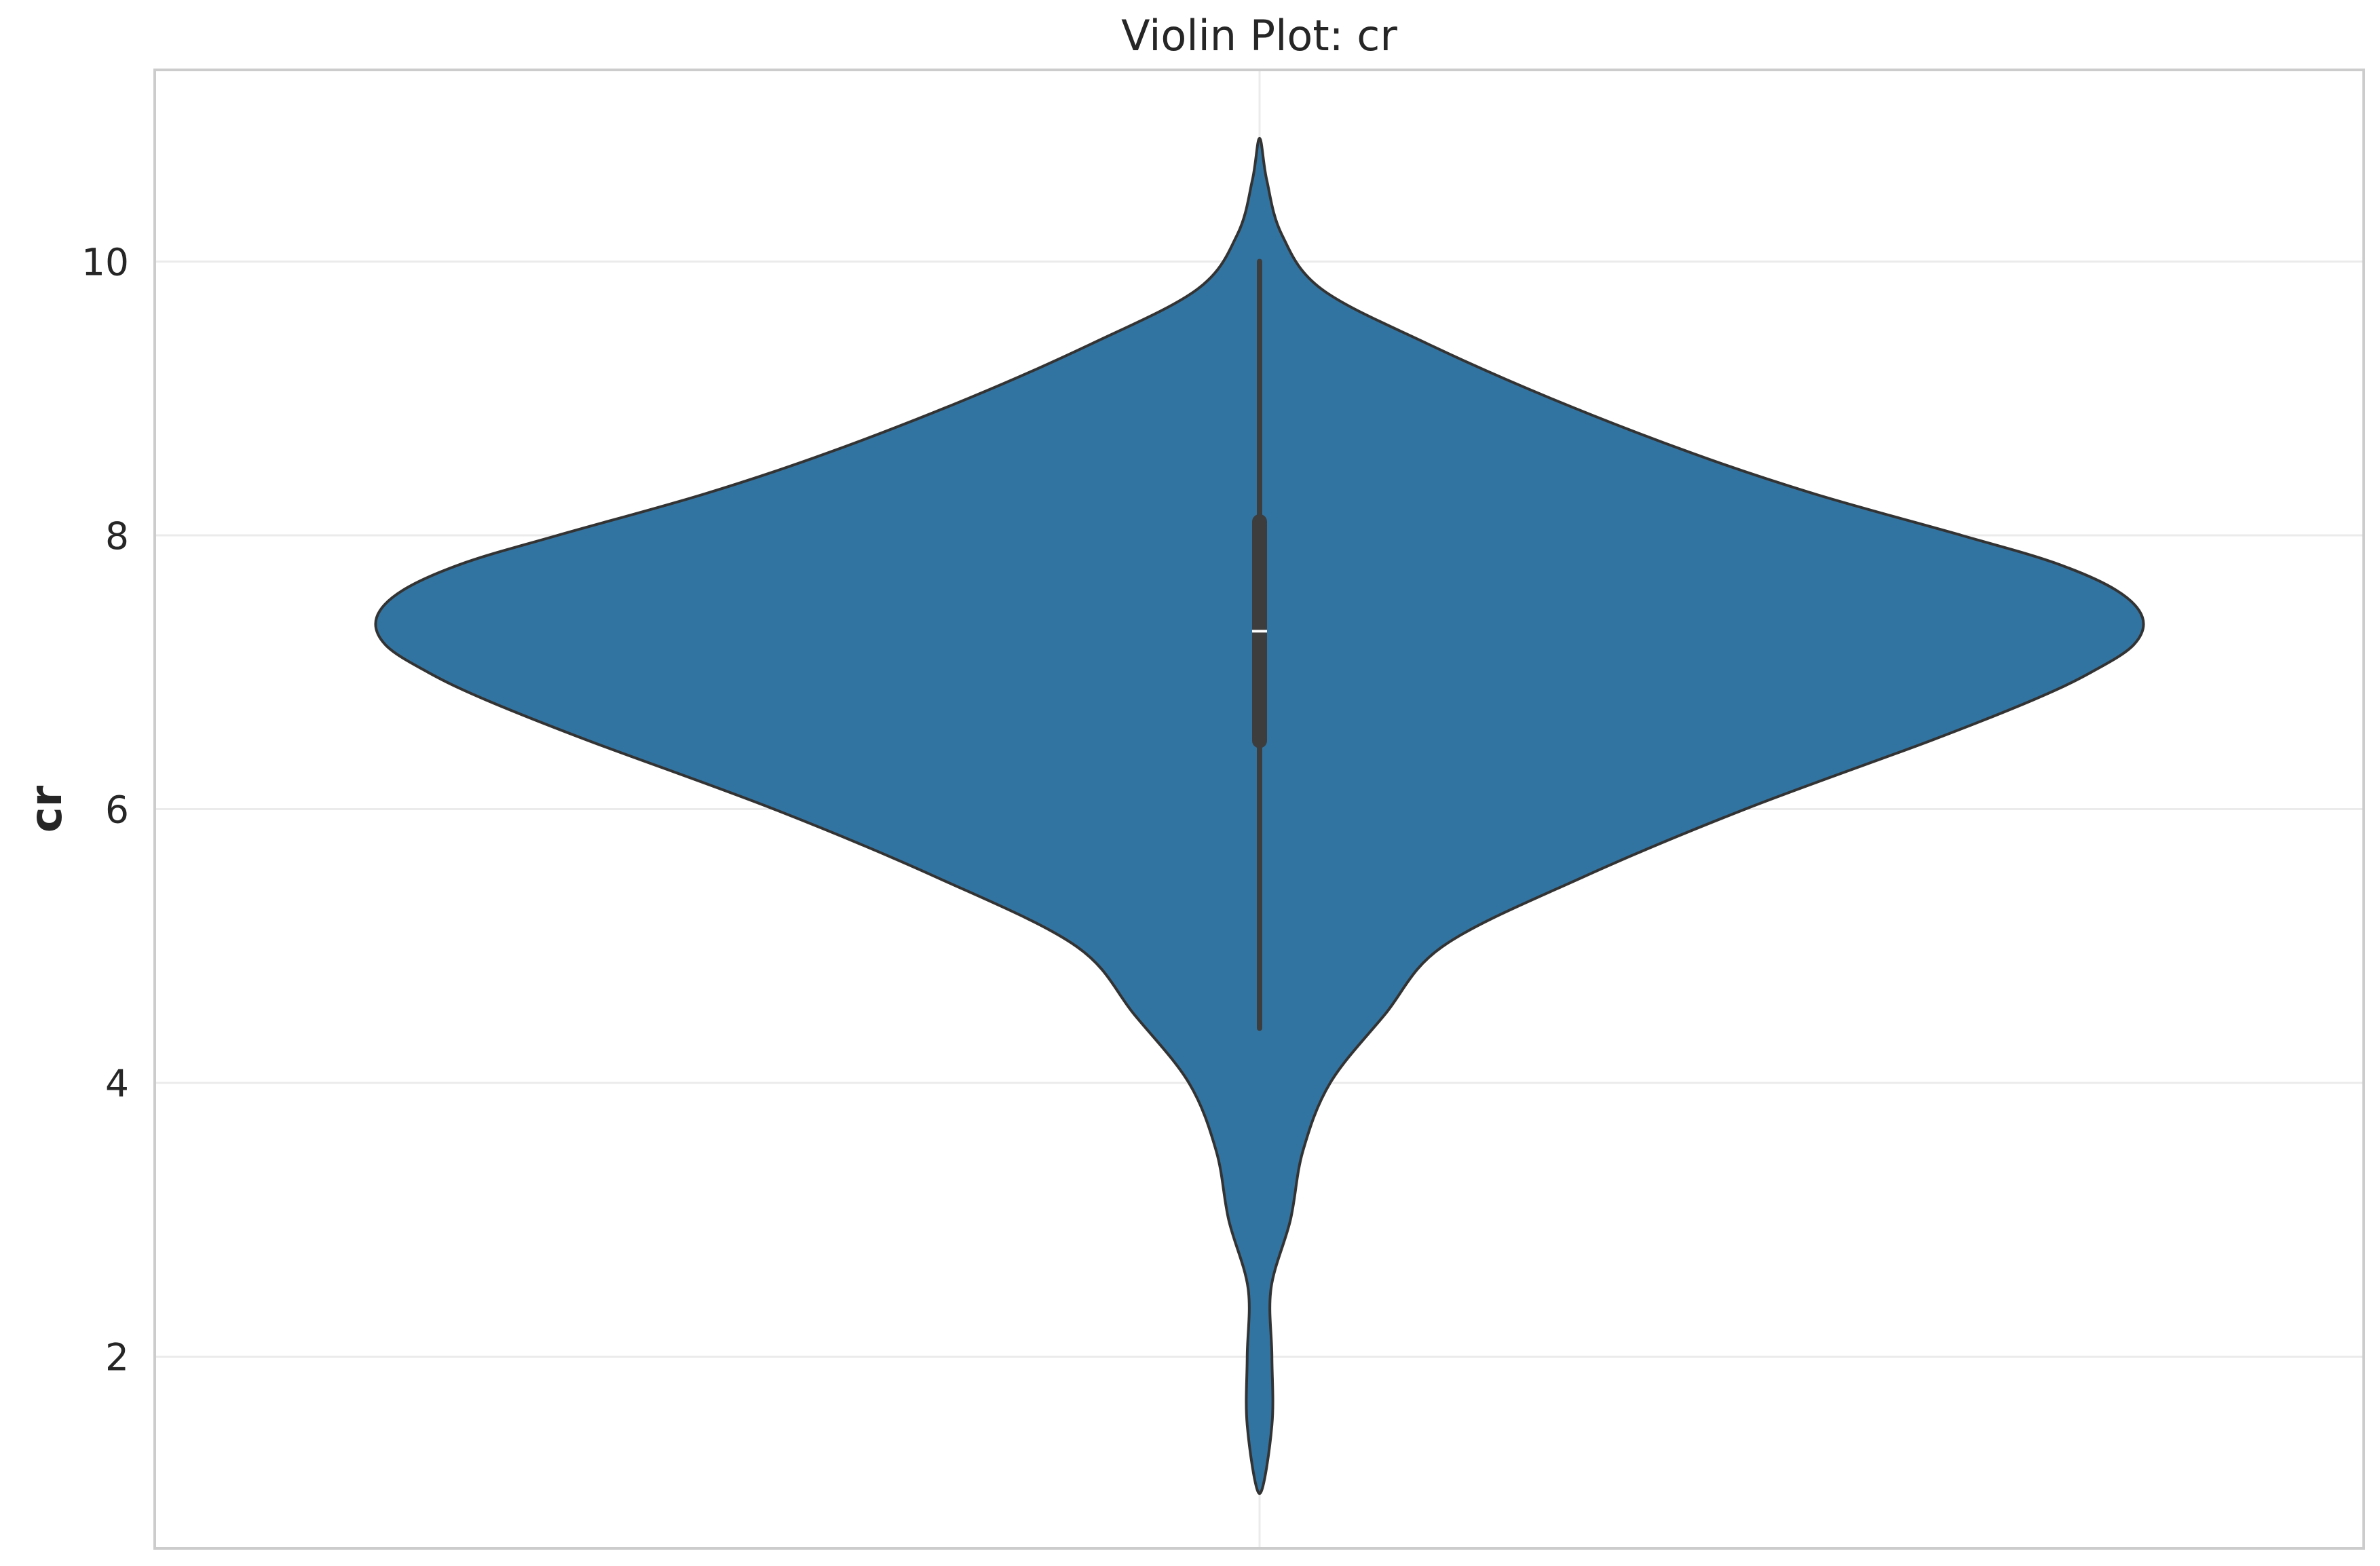 The height and width of the screenshot is (1566, 2380). Describe the element at coordinates (117, 1084) in the screenshot. I see `y-tick-label: 4` at that location.